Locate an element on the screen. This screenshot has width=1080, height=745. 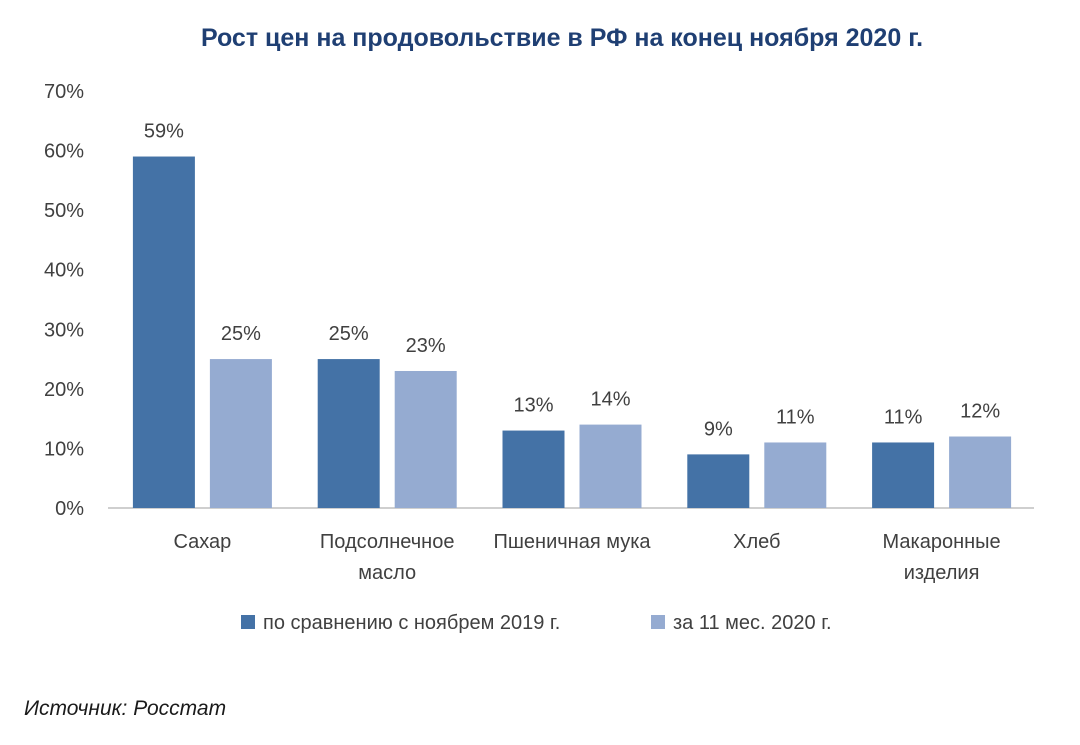
y-tick-label: 30% is located at coordinates (64, 330).